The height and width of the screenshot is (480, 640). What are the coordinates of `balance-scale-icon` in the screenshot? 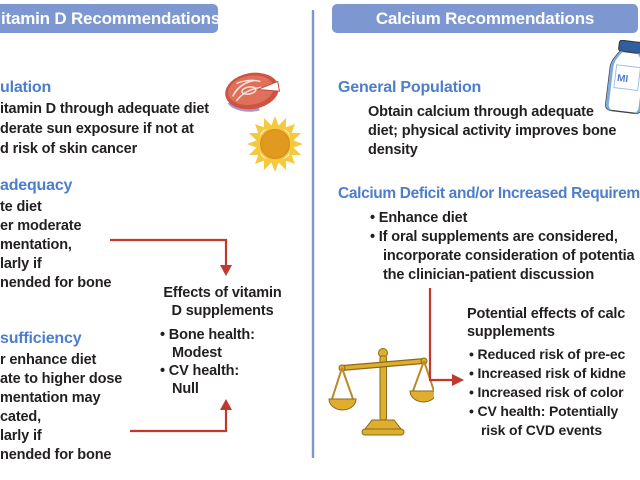 It's located at (381, 391).